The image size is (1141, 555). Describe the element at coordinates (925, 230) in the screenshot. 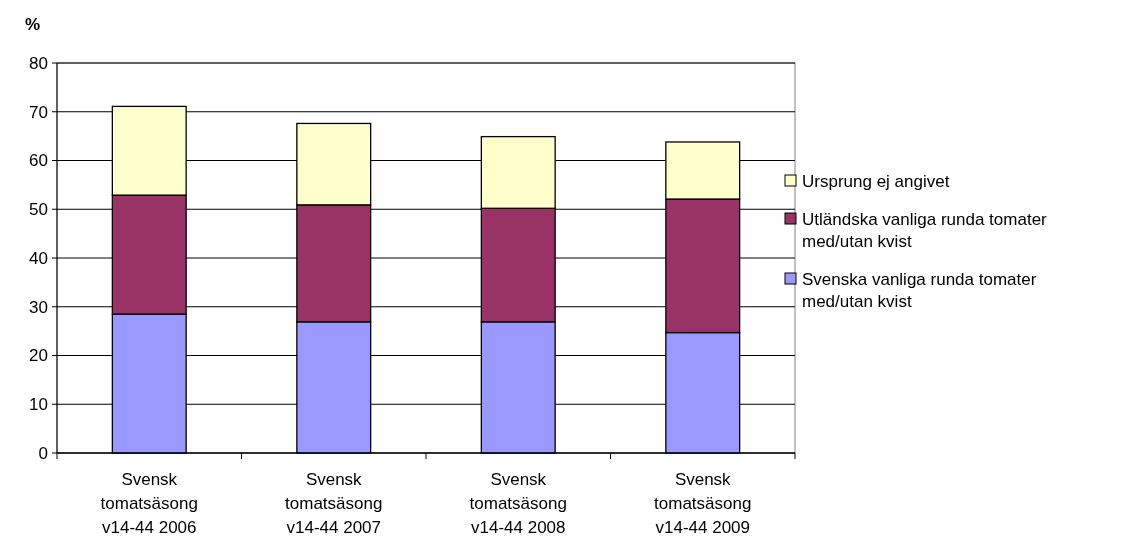

I see `legend-label: Utländska vanliga runda tomater med/utan kvist` at that location.